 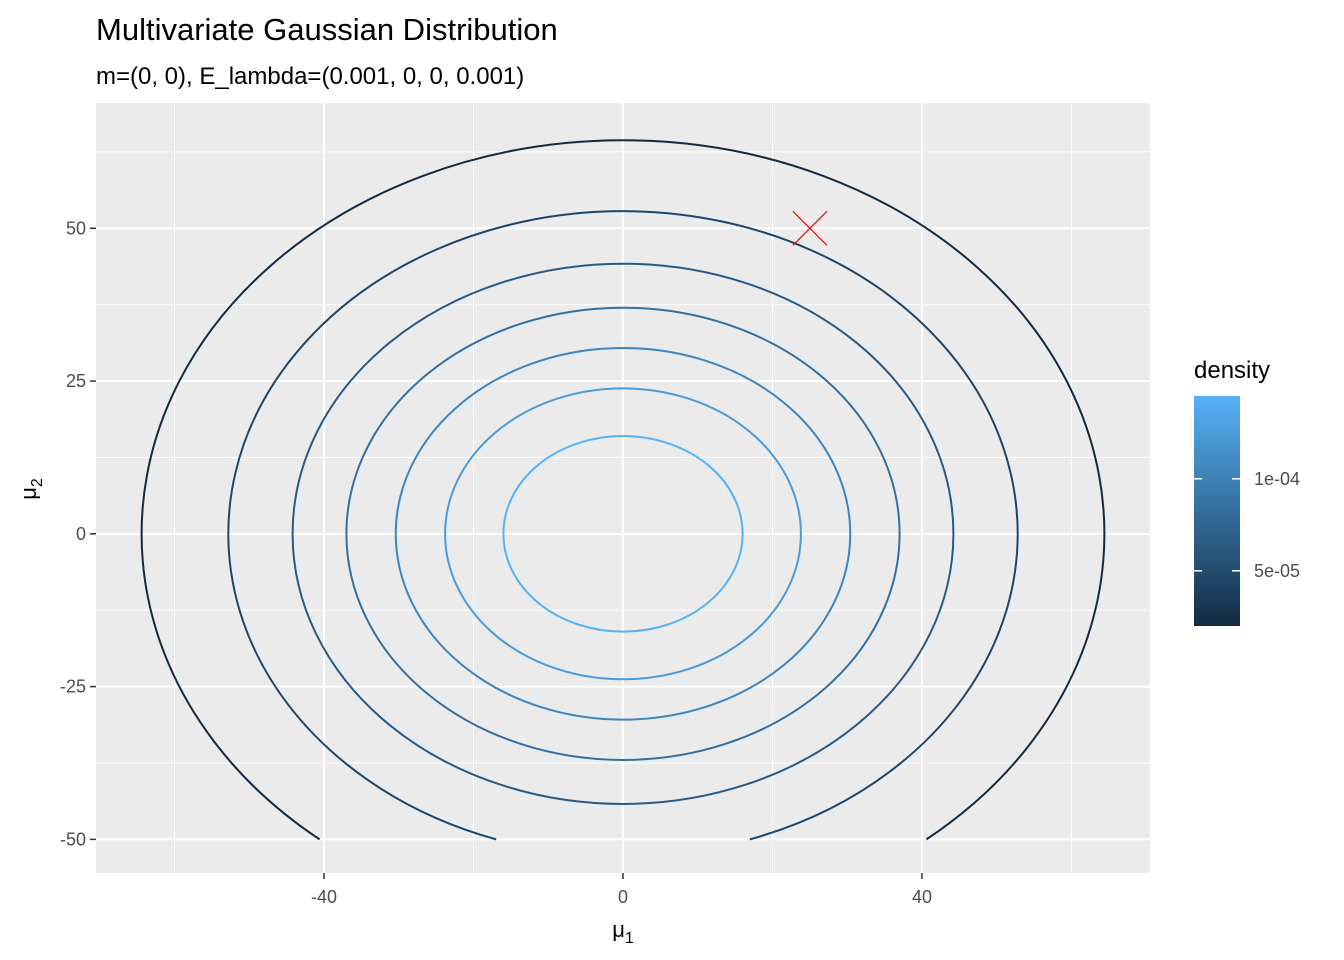 I want to click on legend-tick-label: 5e-05, so click(x=1277, y=571).